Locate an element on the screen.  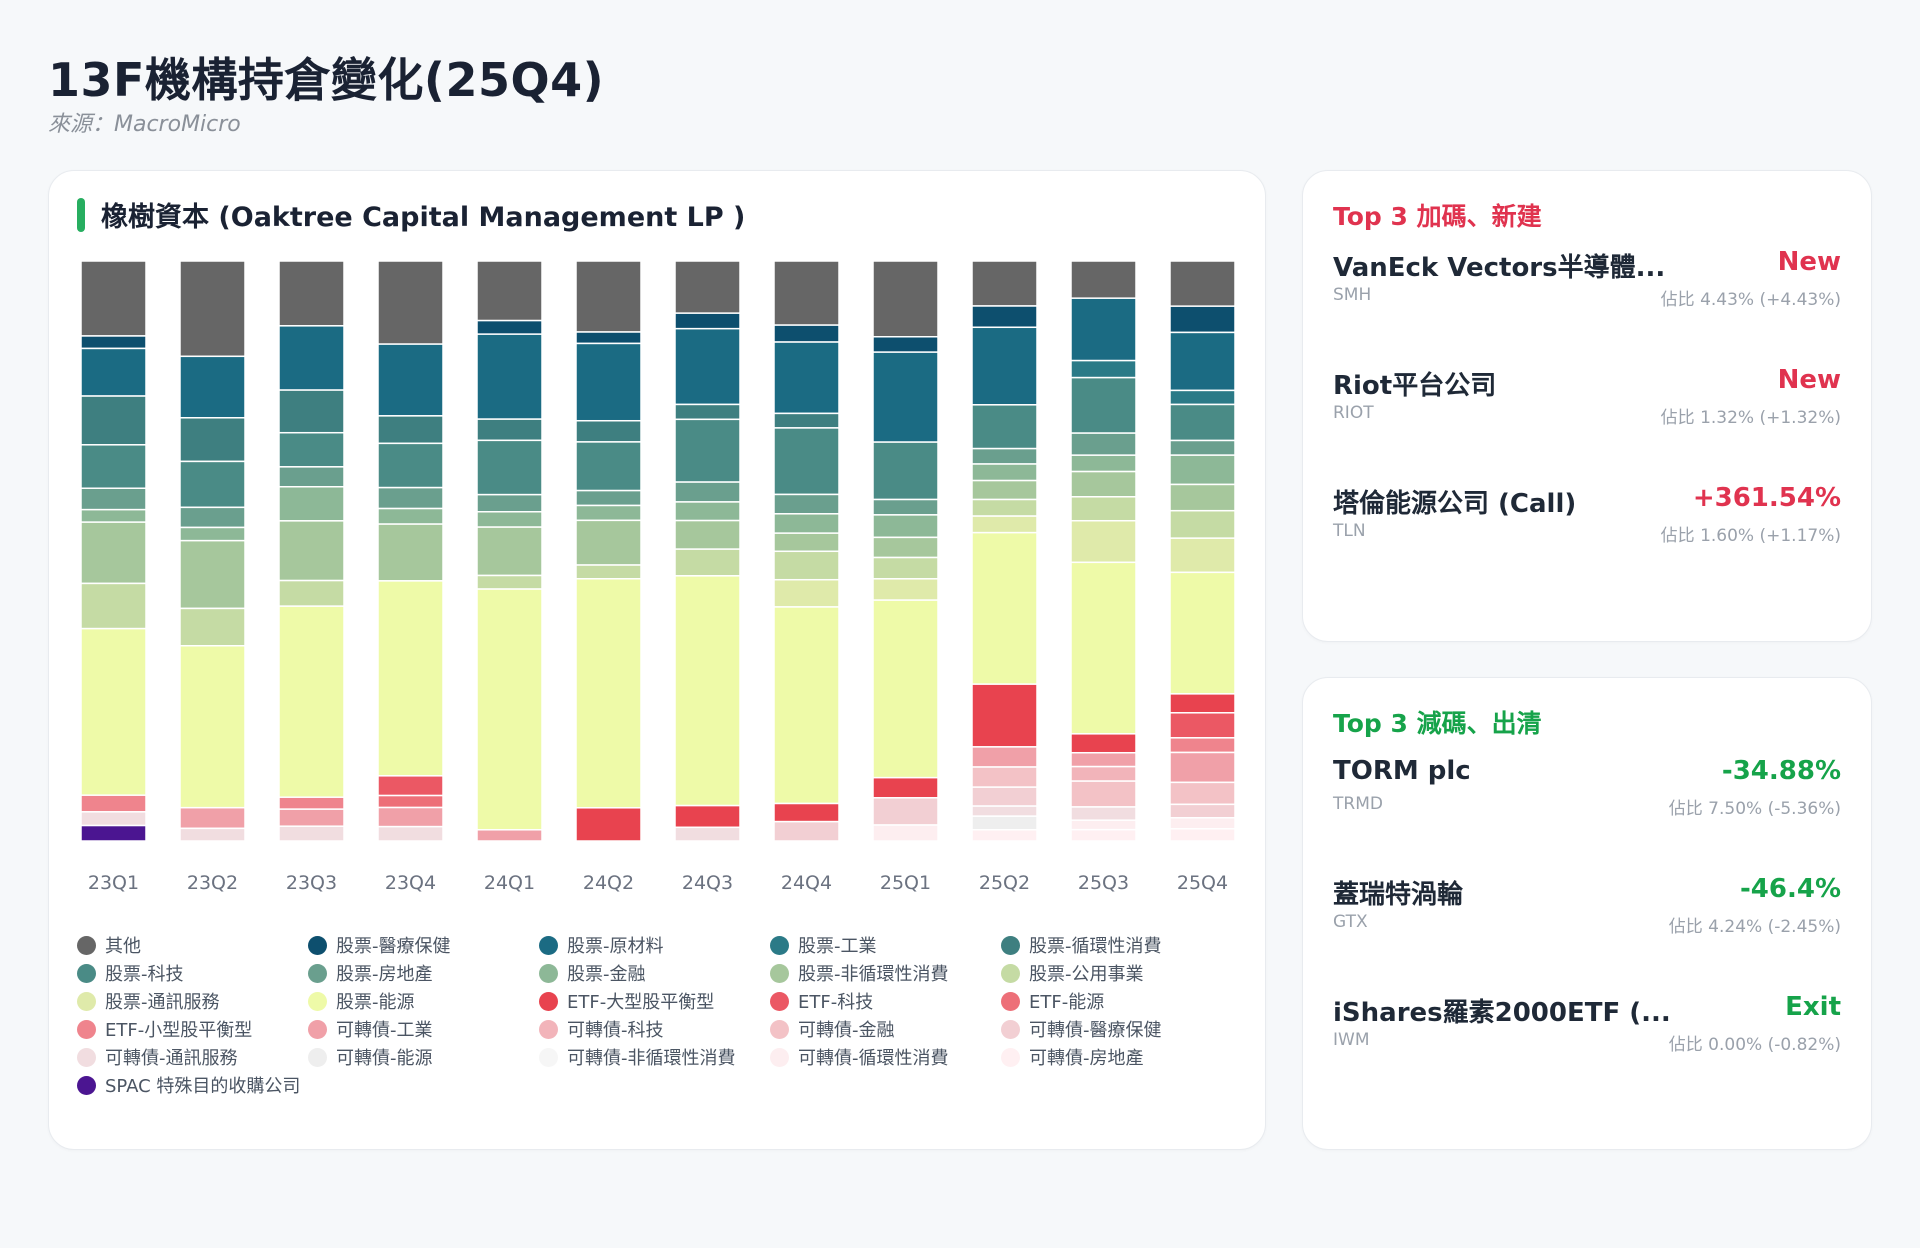
decrease-entry: TORM plc -34.88% TRMD 佔比 7.50% (-5.36%) is located at coordinates (1587, 796).